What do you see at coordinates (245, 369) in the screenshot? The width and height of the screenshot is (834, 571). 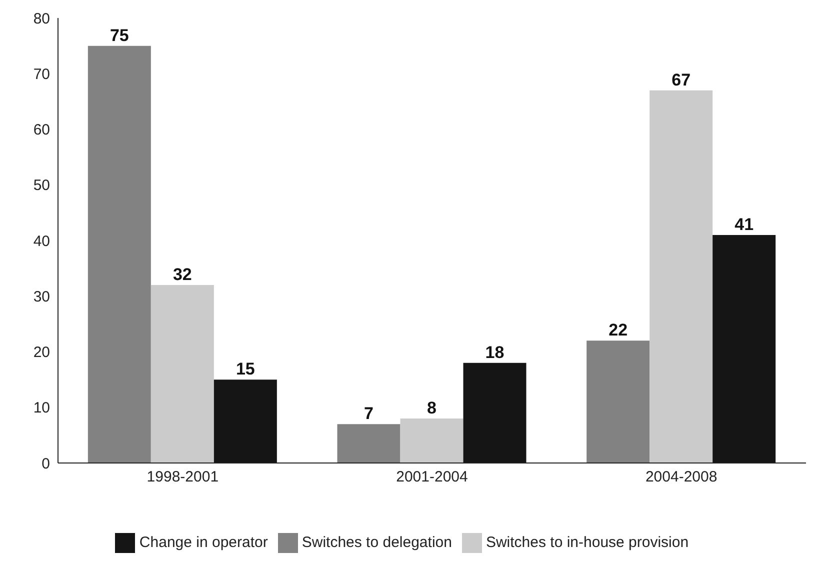 I see `data-label: 15` at bounding box center [245, 369].